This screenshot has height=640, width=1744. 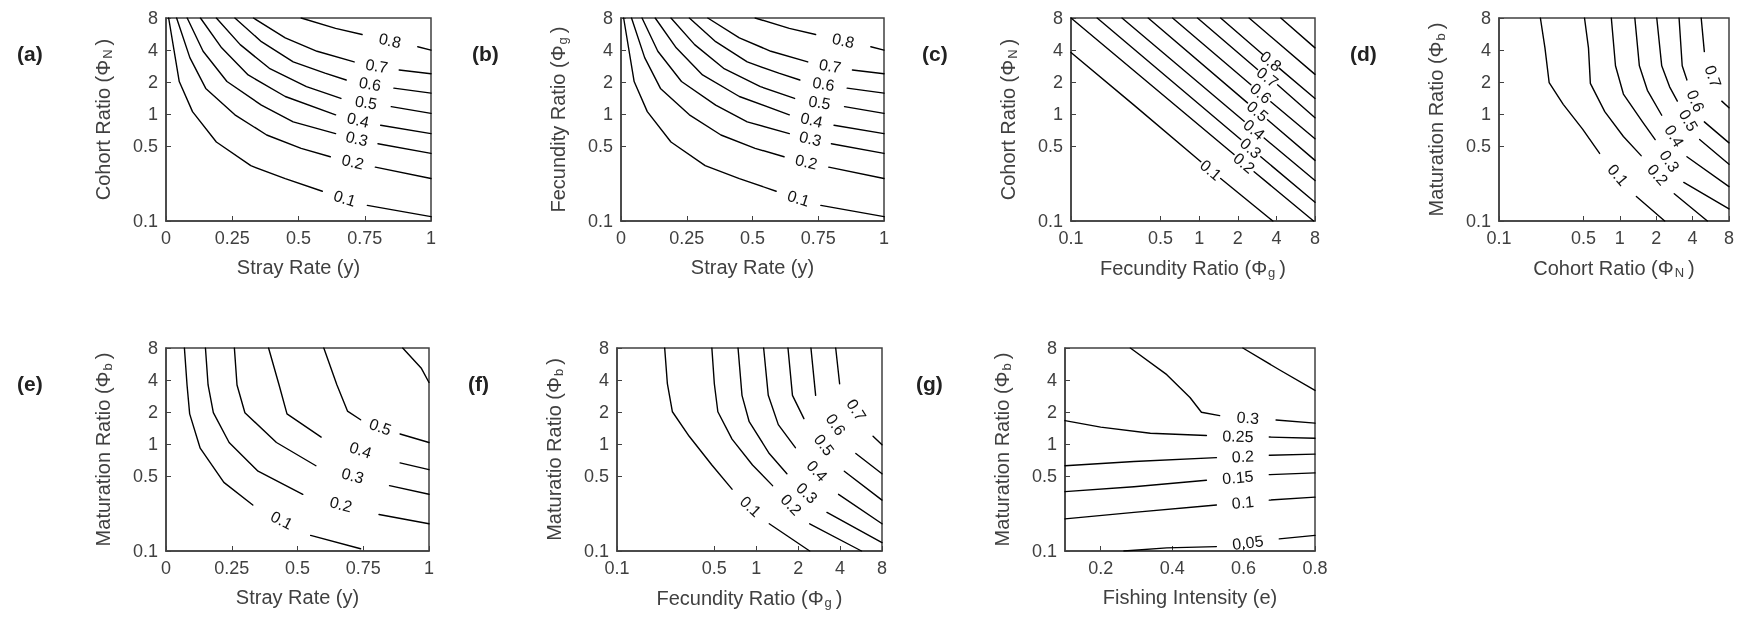 I want to click on x-axis-title: Fishing Intensity (e), so click(x=1190, y=597).